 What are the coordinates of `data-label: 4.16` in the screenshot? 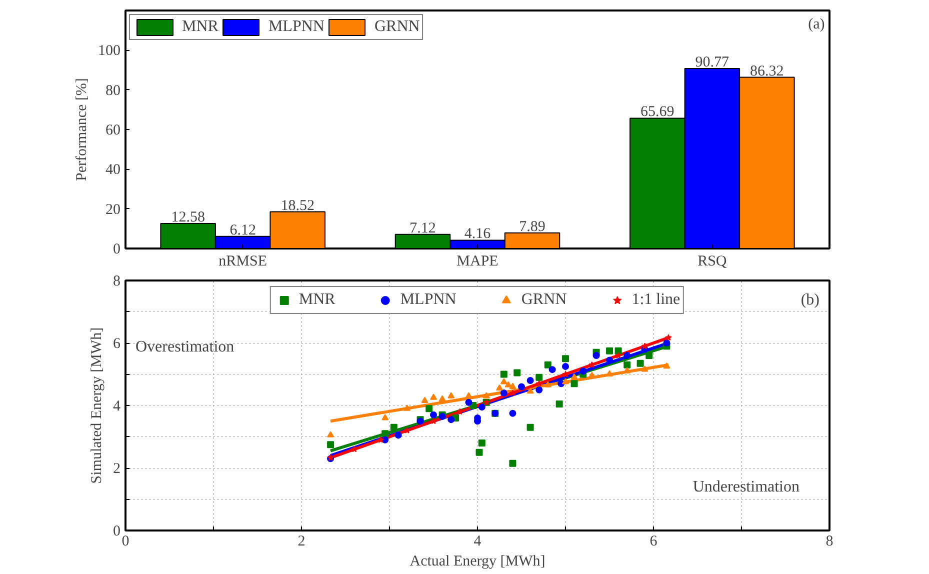 It's located at (478, 234).